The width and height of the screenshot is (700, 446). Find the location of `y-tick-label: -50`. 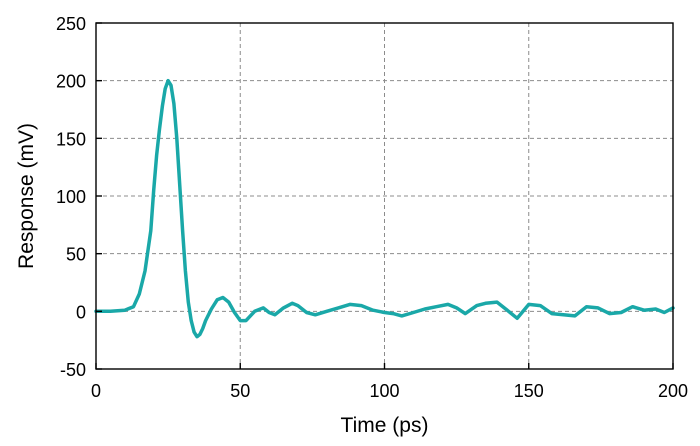

y-tick-label: -50 is located at coordinates (73, 370).